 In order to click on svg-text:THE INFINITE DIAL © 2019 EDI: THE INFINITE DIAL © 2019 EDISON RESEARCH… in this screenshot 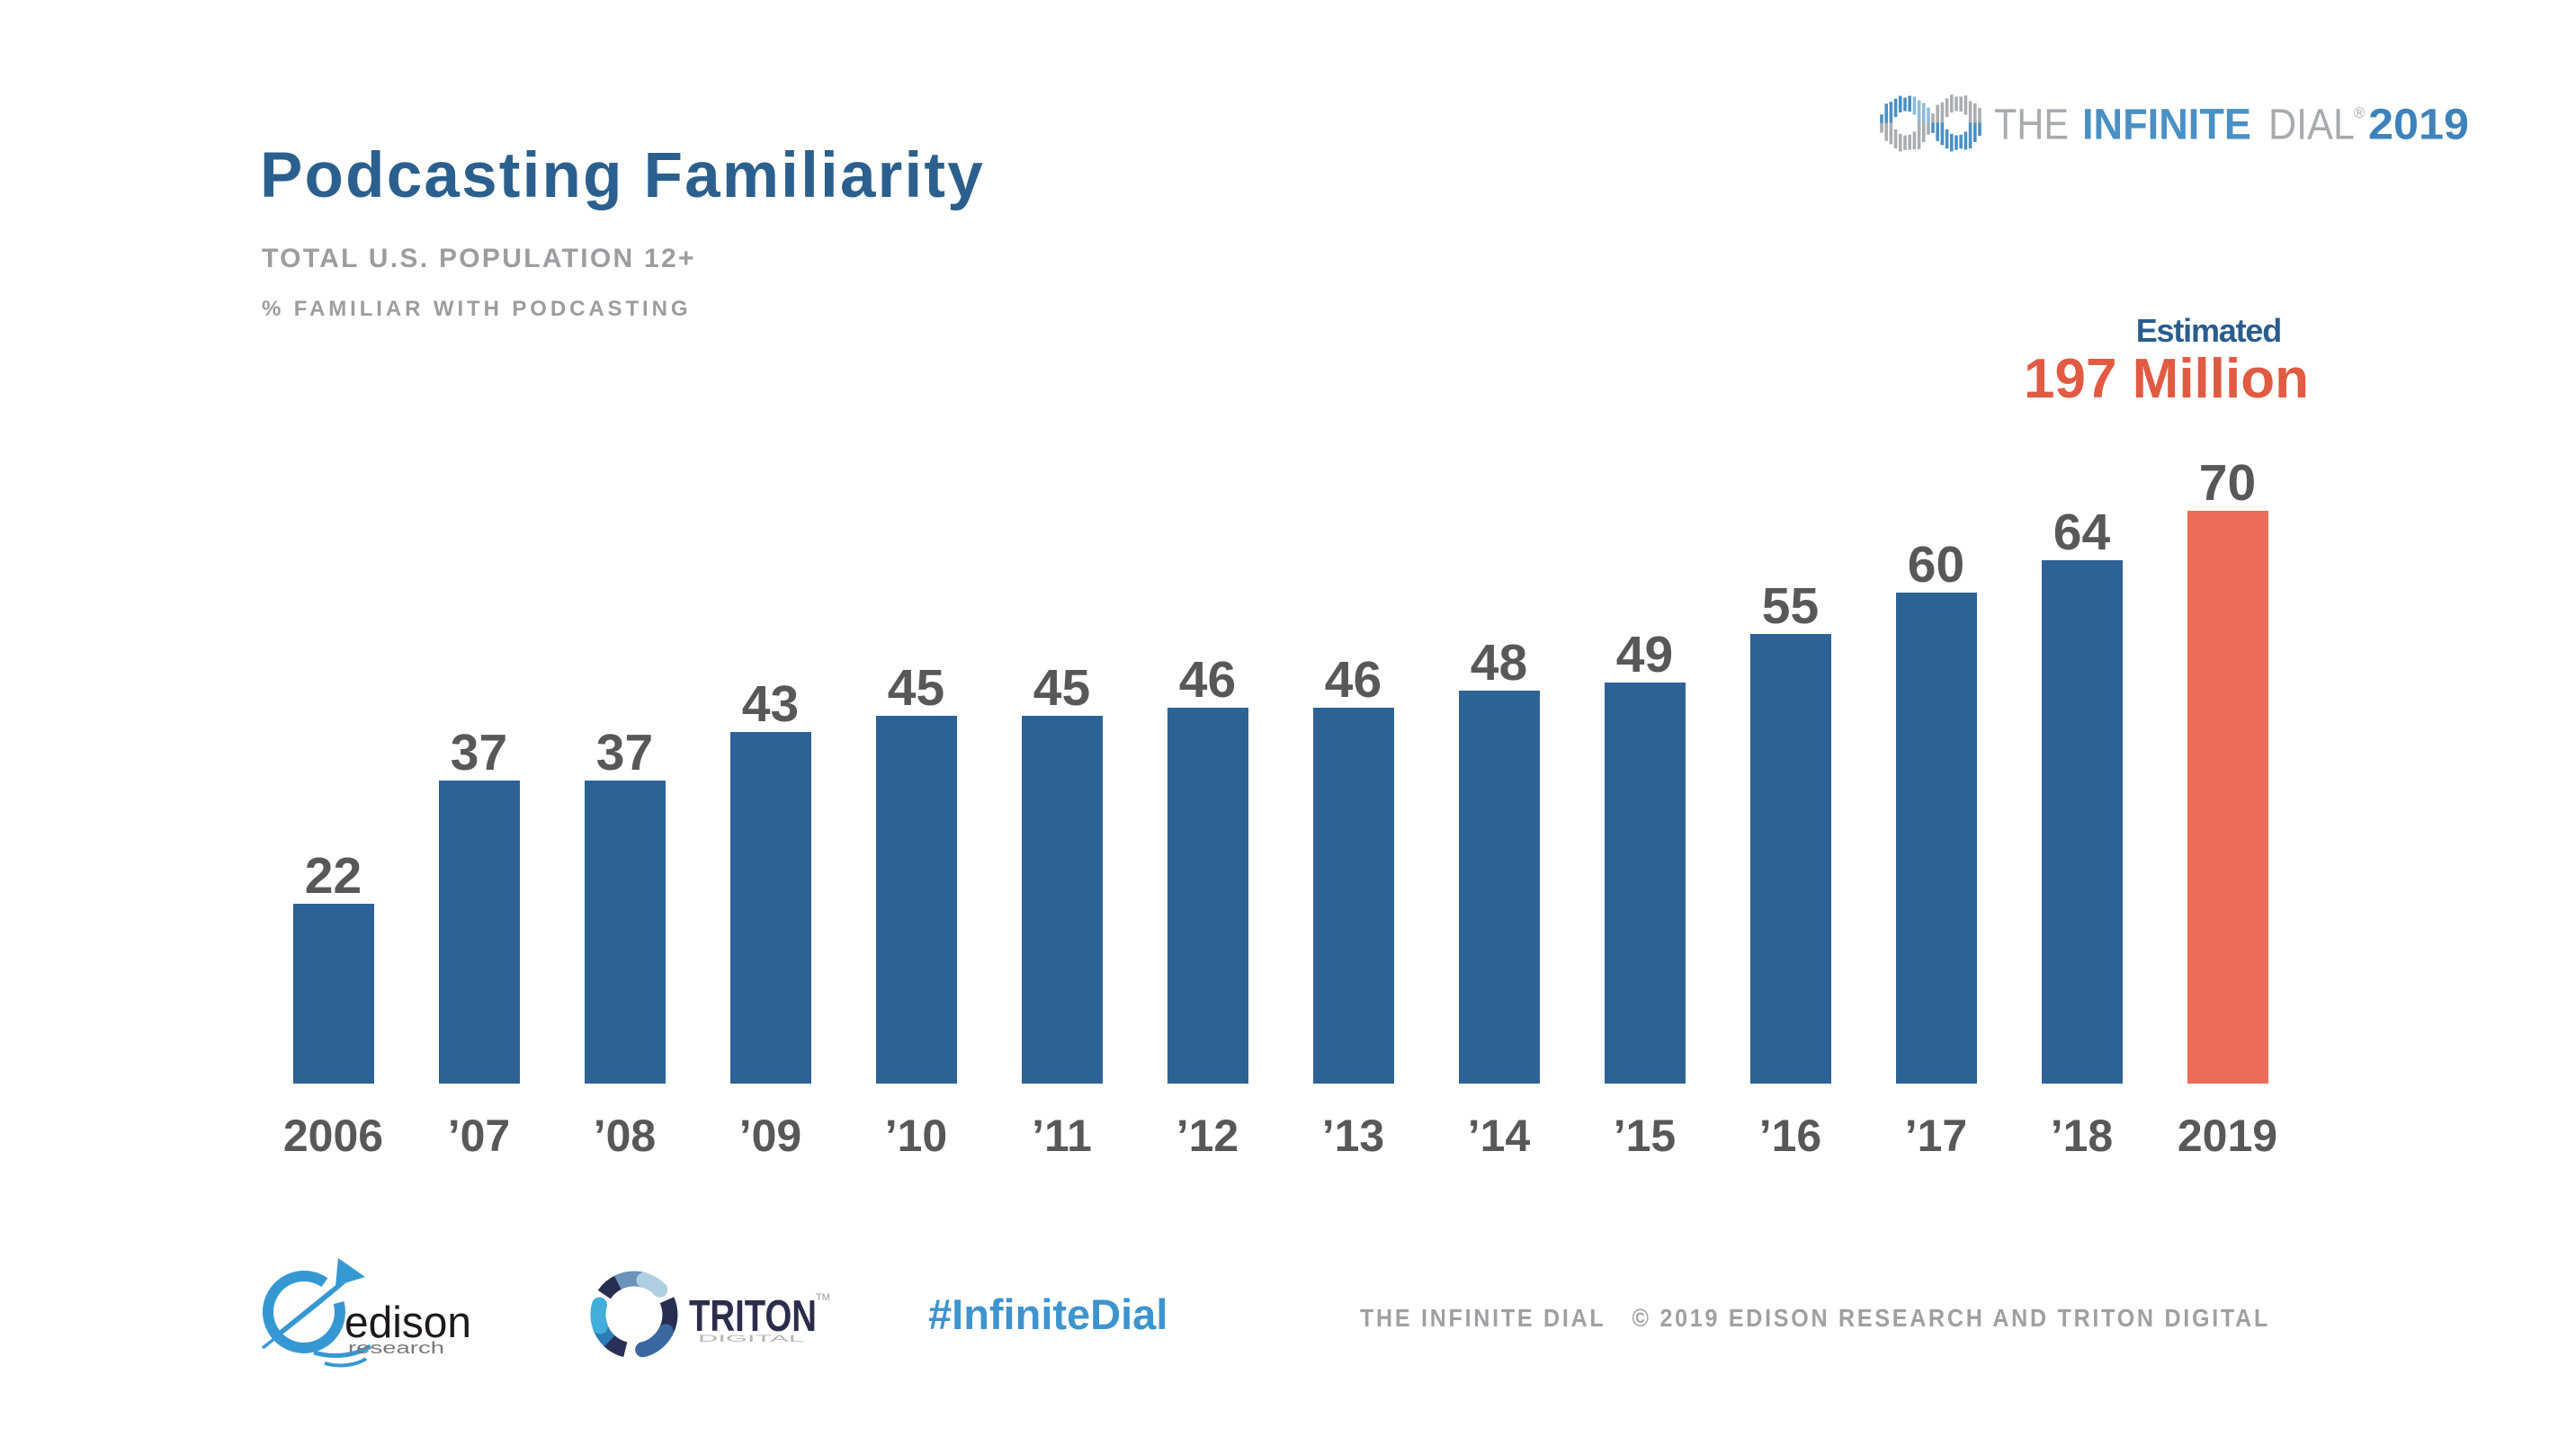, I will do `click(1815, 1318)`.